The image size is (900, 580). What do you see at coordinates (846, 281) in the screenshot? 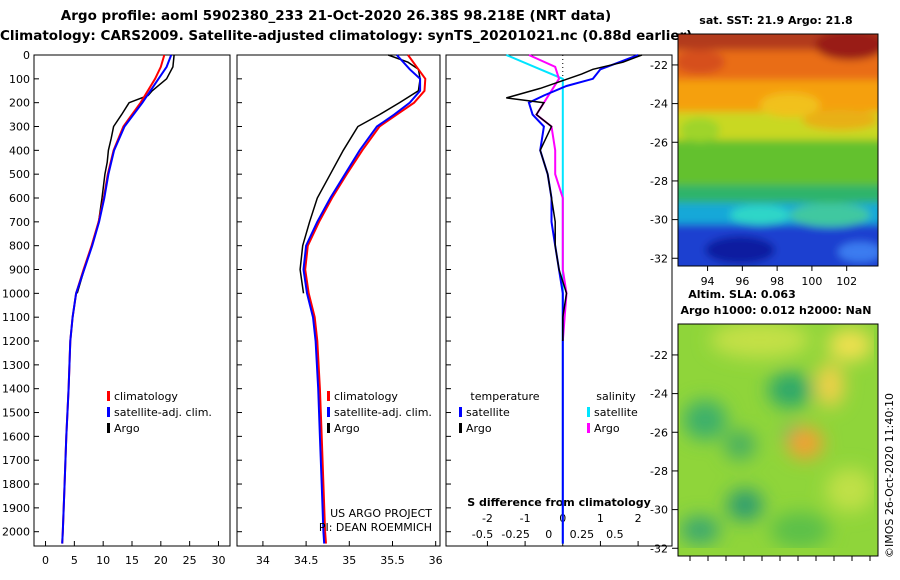
I see `sst-map-xtick-label: 102` at bounding box center [846, 281].